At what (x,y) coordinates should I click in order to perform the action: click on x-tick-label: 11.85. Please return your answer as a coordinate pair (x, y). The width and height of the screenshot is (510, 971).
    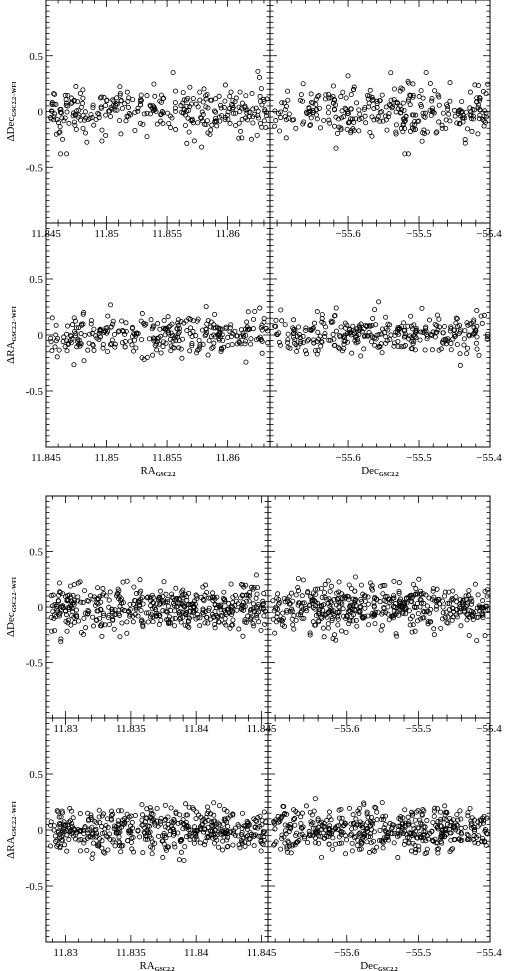
    Looking at the image, I should click on (106, 458).